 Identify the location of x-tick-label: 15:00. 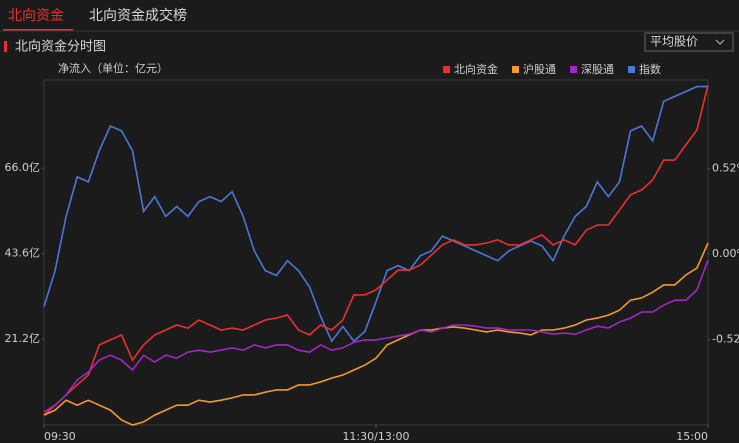
(692, 436).